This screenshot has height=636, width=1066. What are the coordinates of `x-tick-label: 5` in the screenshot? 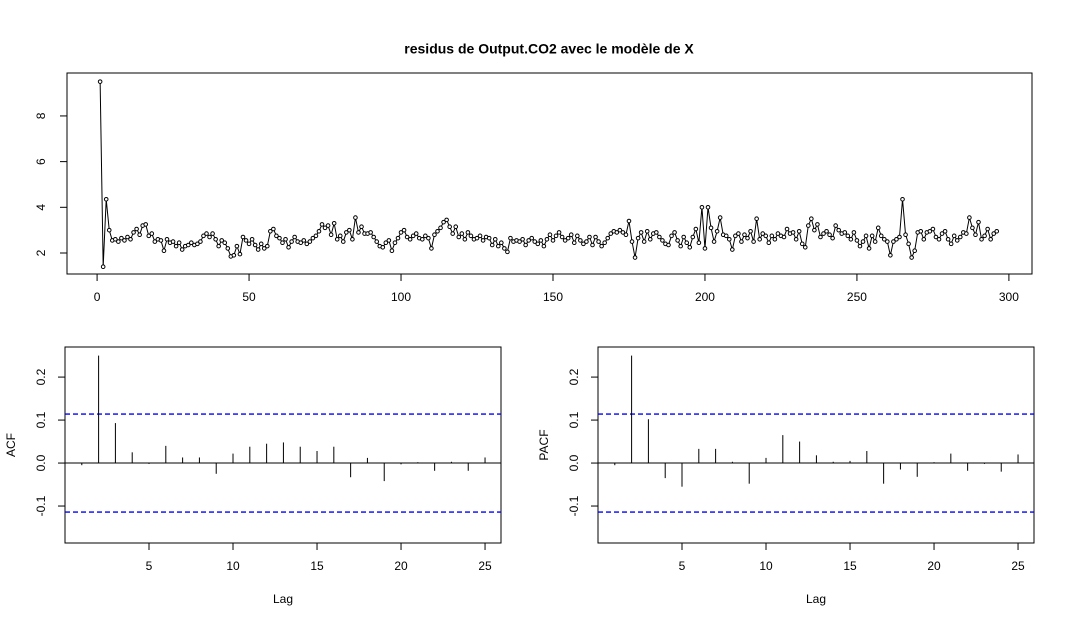 It's located at (682, 566).